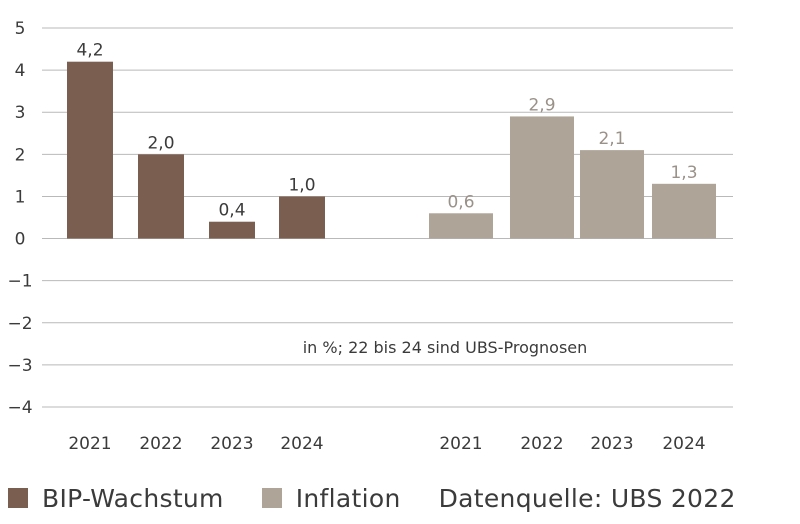 The width and height of the screenshot is (800, 524). I want to click on data-label: 0,4, so click(231, 211).